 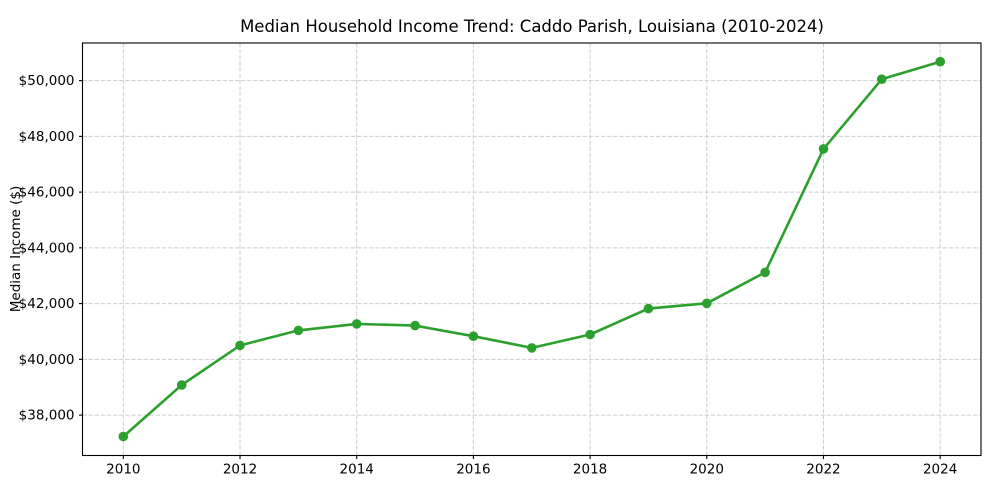 I want to click on y-tick-label: $48,000, so click(x=47, y=137).